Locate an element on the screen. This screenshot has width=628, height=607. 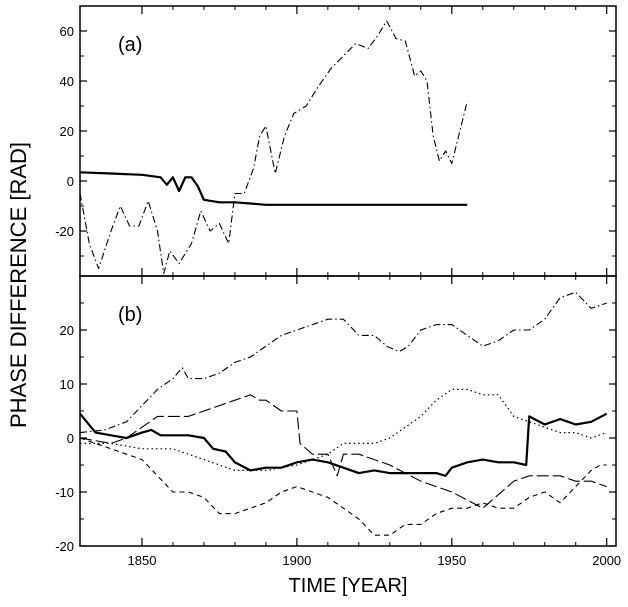
y-tick-label: 60 is located at coordinates (67, 31).